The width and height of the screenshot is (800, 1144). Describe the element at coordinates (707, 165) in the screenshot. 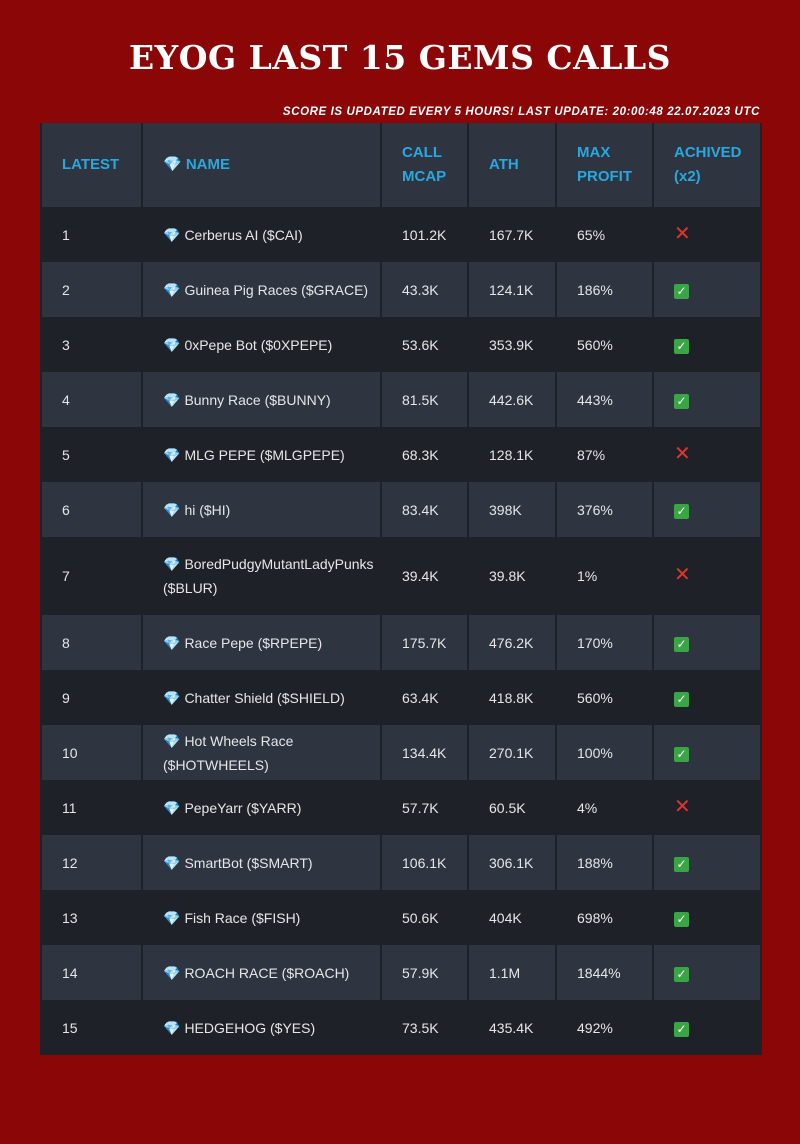

I see `column-header-achived: ACHIVED (x2)` at that location.